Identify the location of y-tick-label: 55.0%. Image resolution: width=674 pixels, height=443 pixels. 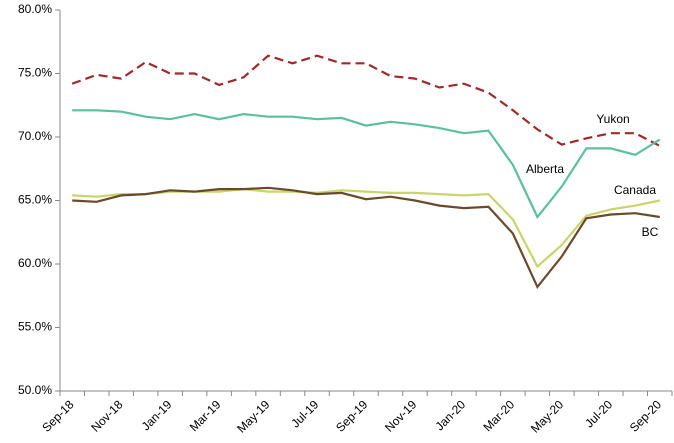
(35, 327).